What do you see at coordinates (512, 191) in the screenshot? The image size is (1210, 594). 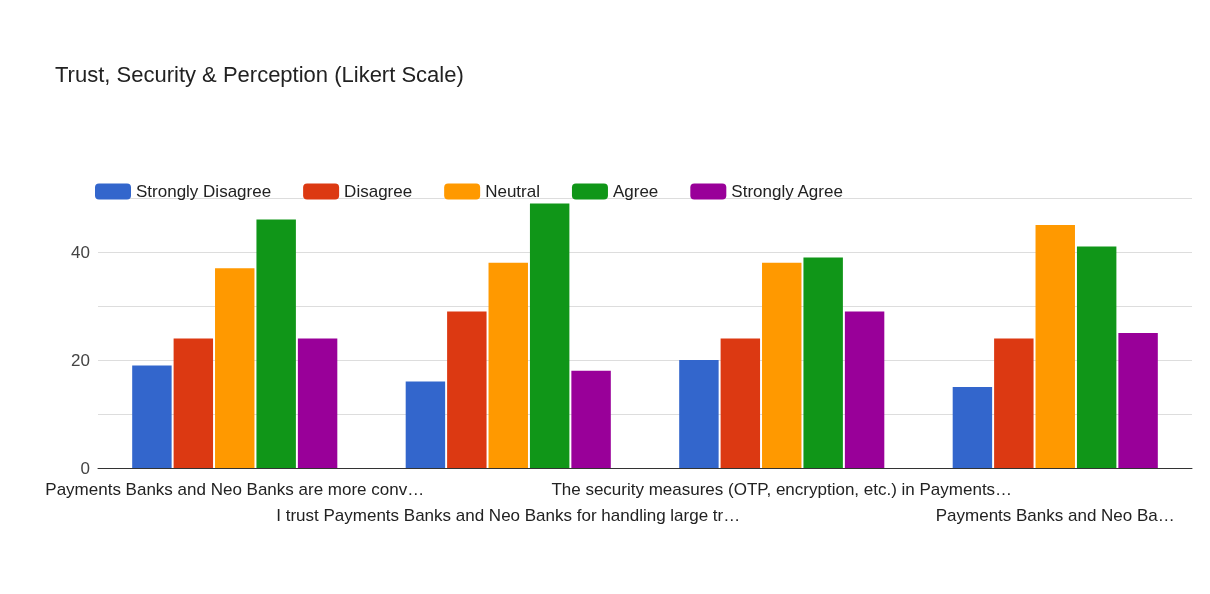 I see `legend-label: Neutral` at bounding box center [512, 191].